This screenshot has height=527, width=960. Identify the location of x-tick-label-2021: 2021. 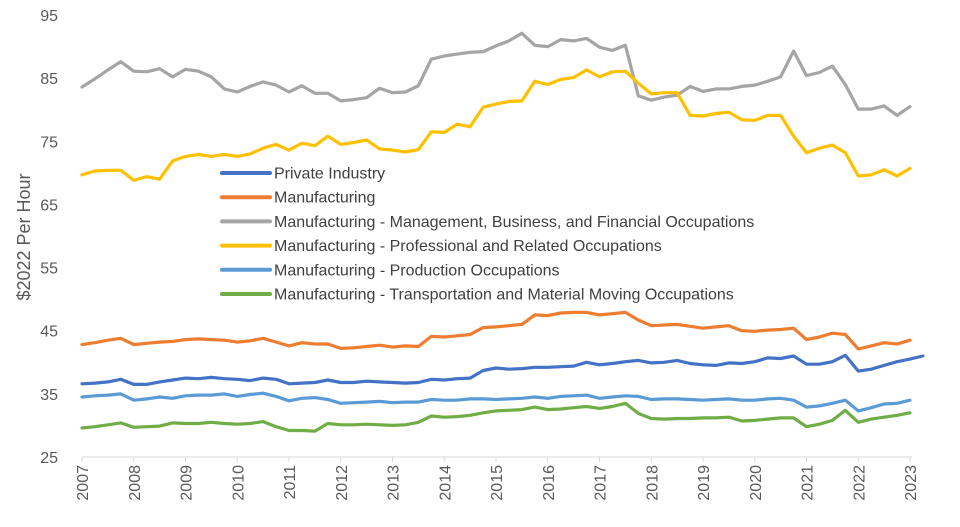
(808, 483).